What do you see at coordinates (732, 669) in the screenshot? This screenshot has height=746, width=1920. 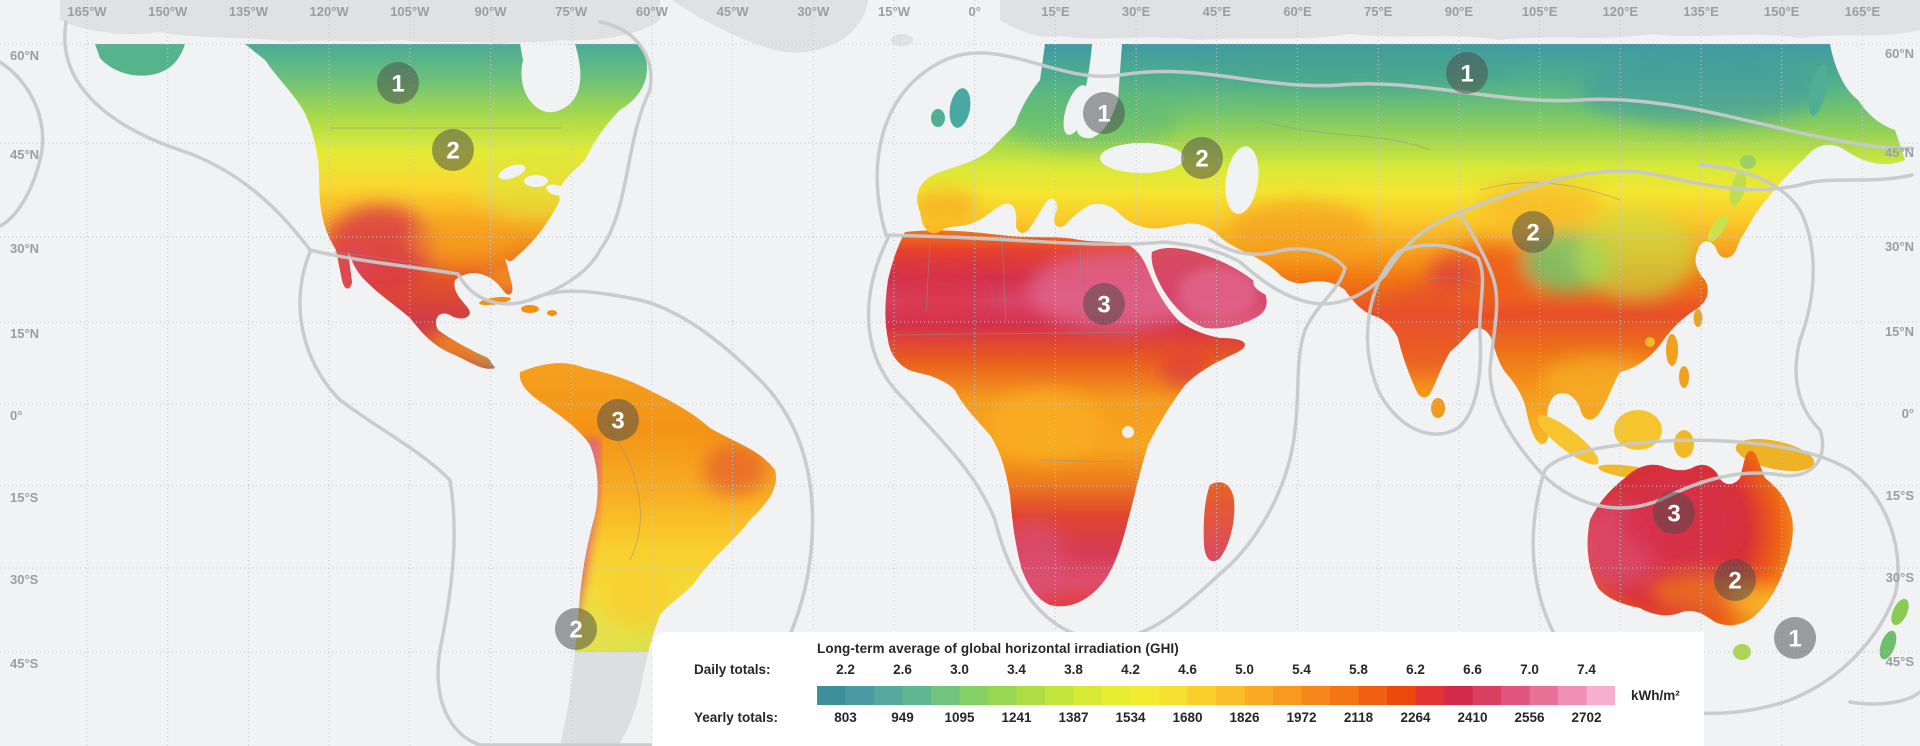 I see `daily-totals-label: Daily totals:` at bounding box center [732, 669].